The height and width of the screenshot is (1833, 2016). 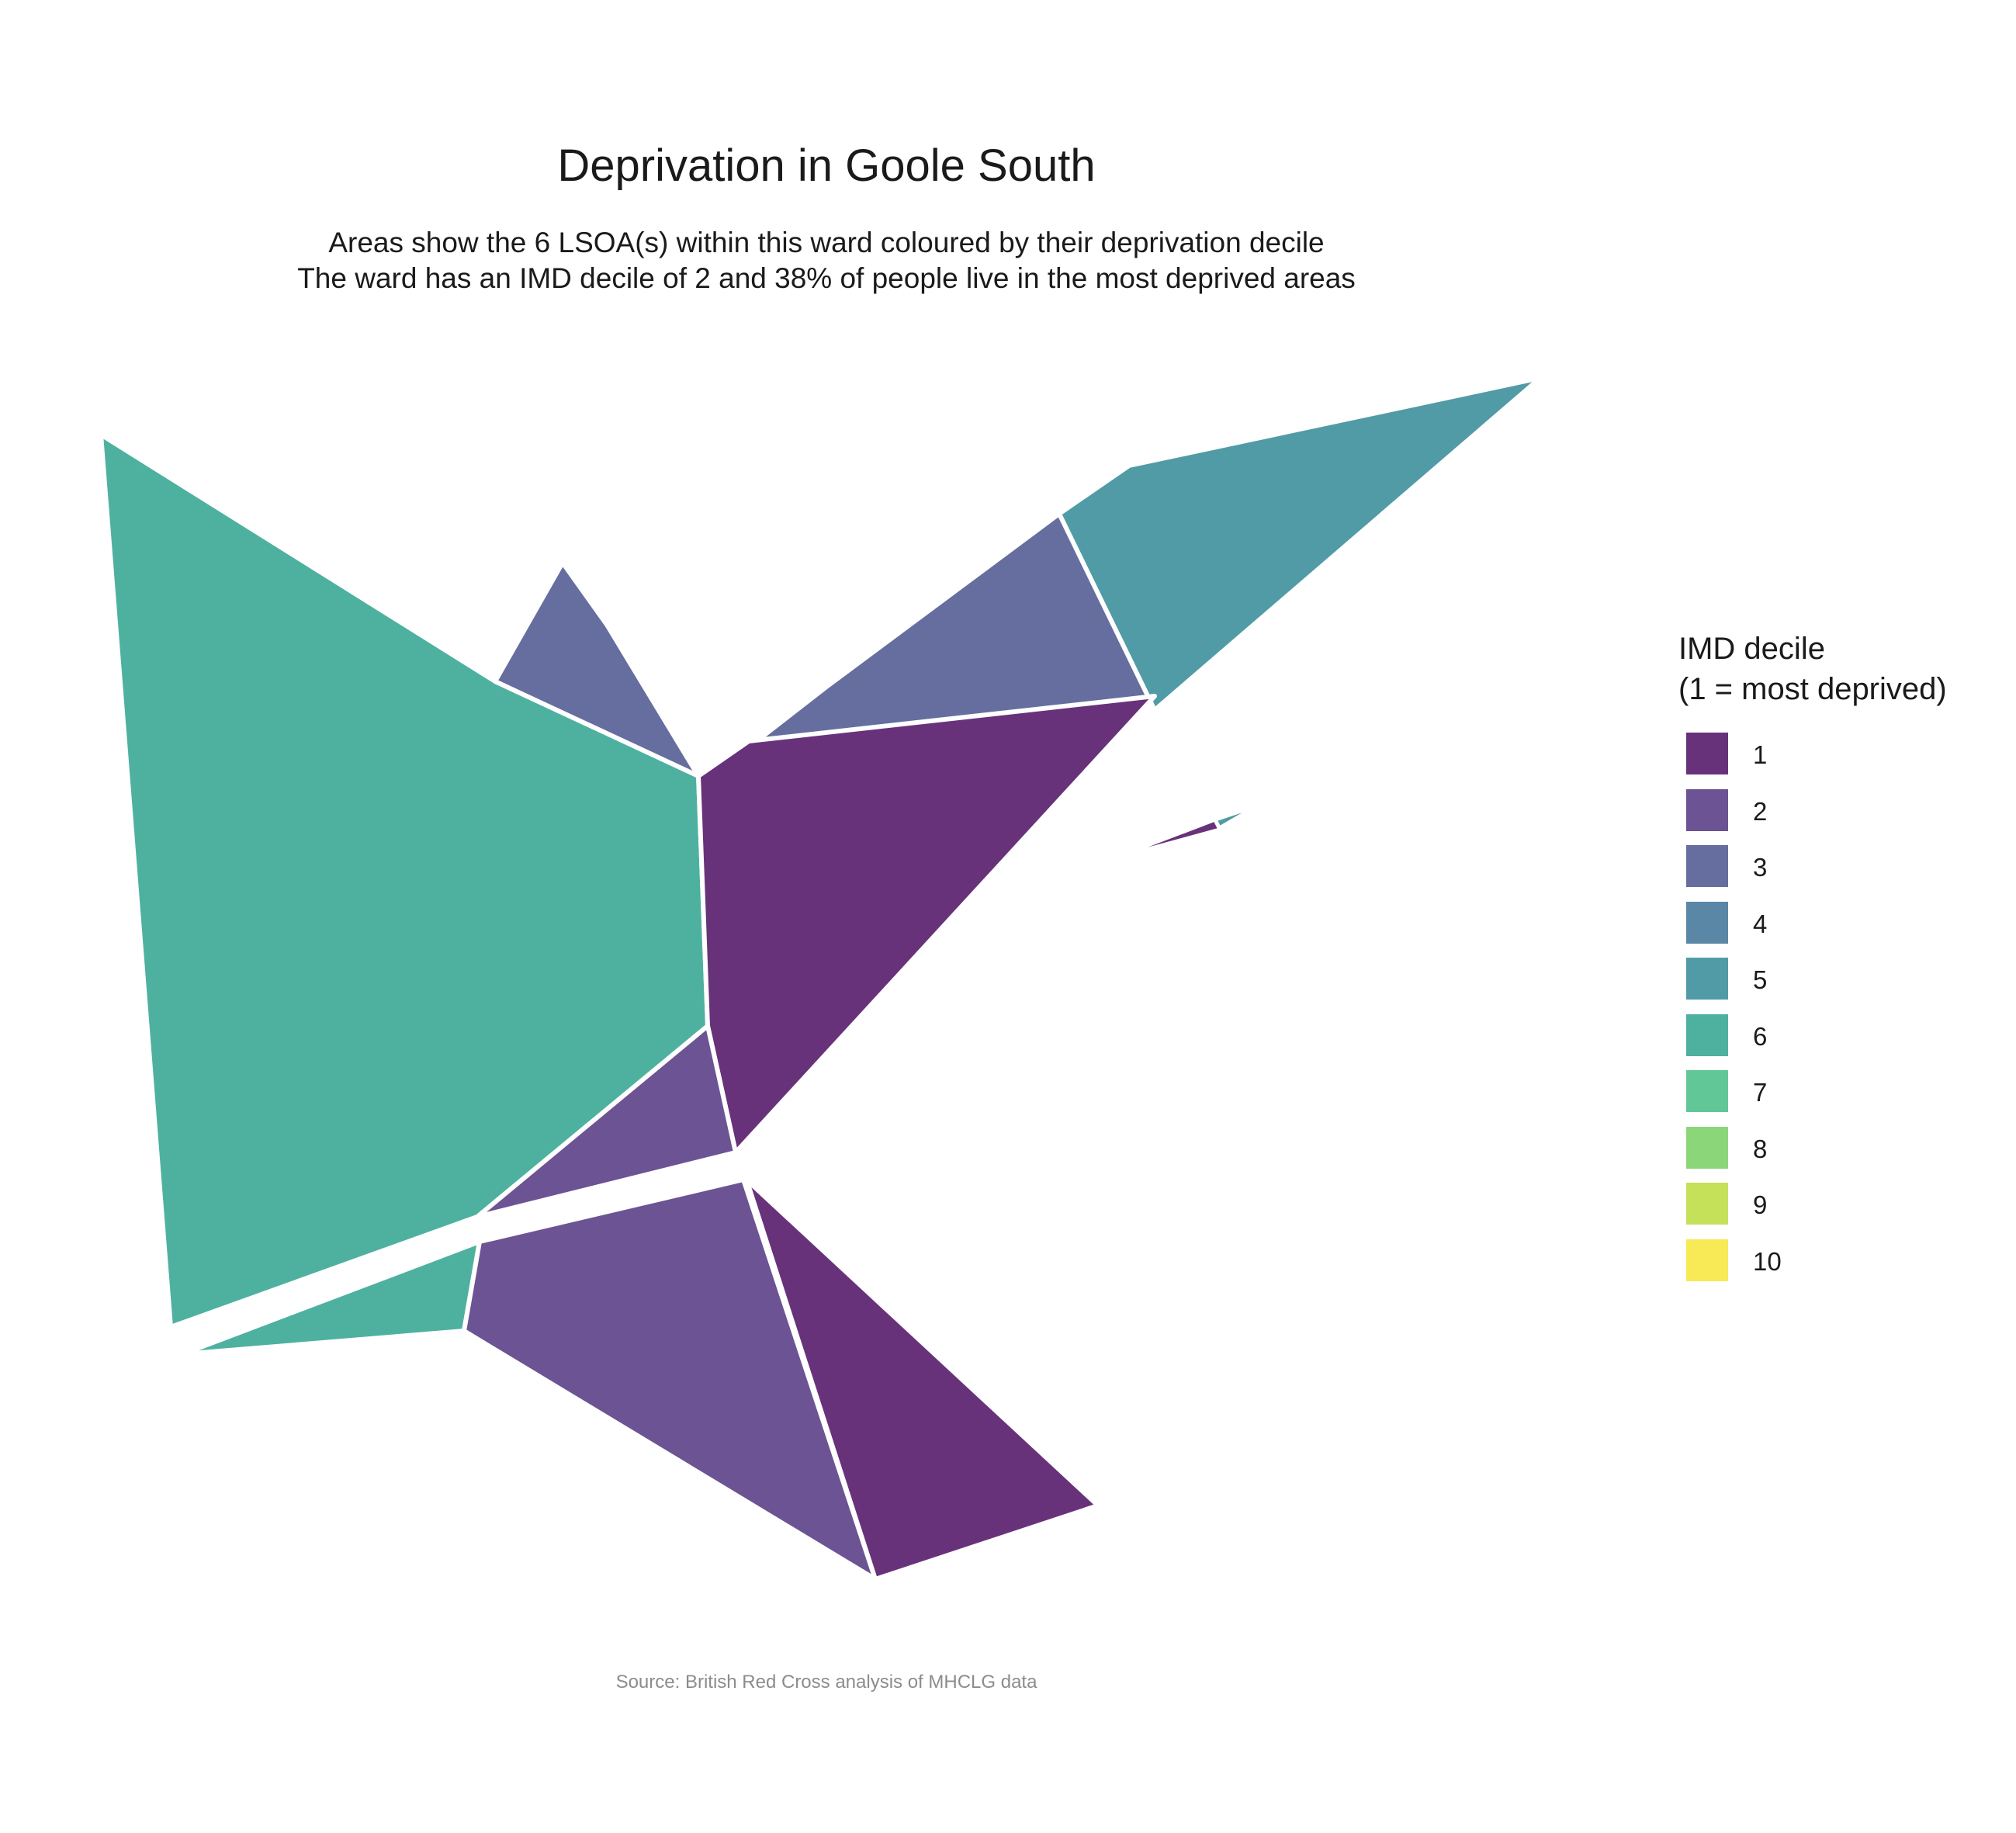 I want to click on legend-item-8: 8, so click(x=1841, y=1154).